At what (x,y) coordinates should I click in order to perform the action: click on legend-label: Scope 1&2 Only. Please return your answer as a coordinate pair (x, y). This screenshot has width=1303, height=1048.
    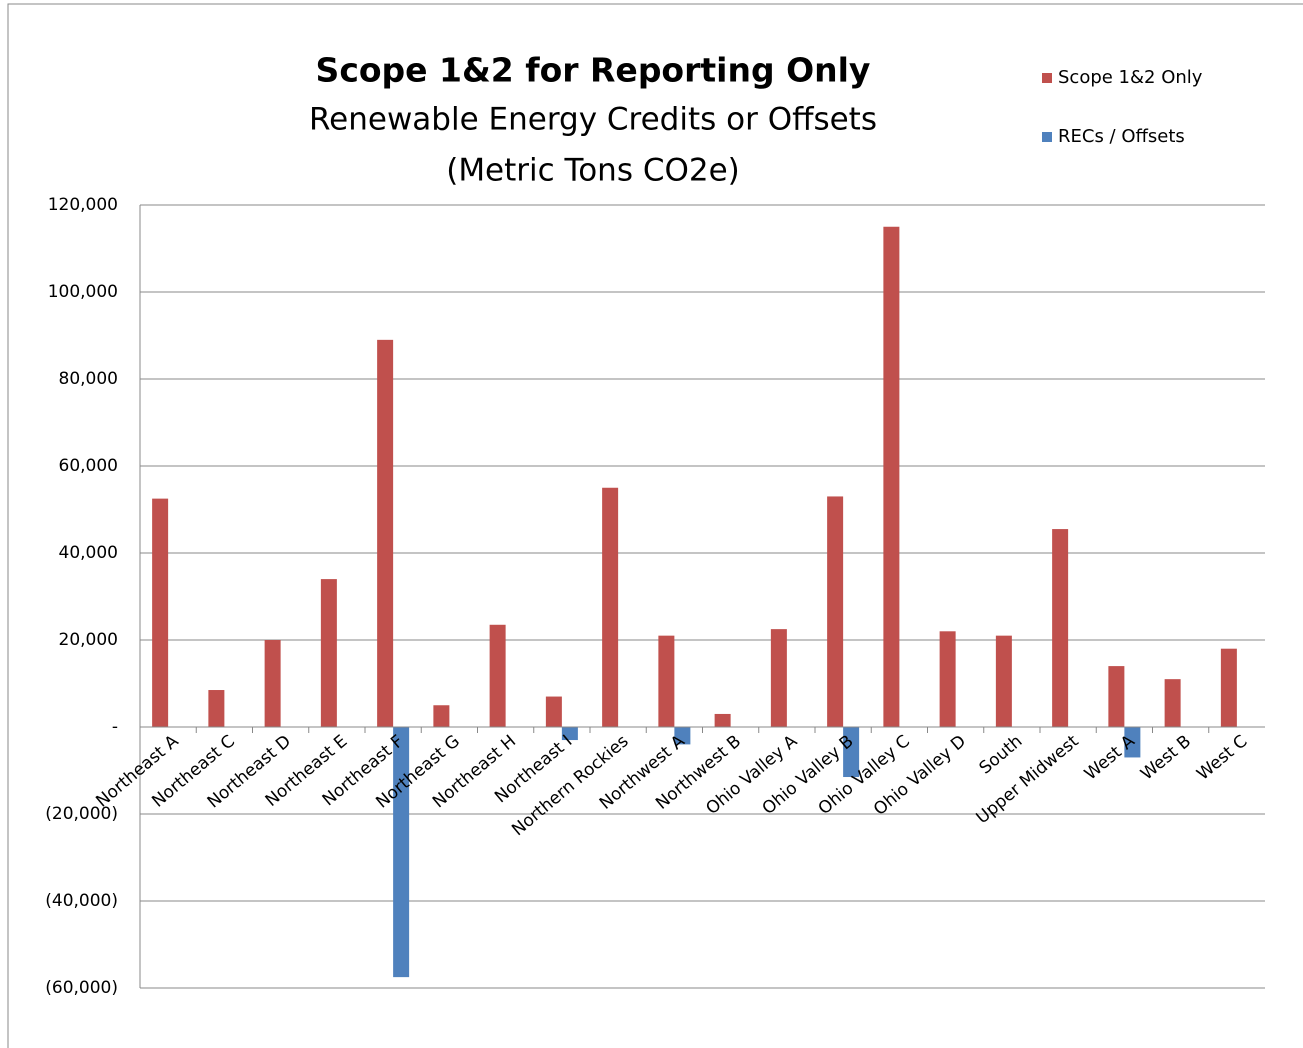
    Looking at the image, I should click on (1130, 77).